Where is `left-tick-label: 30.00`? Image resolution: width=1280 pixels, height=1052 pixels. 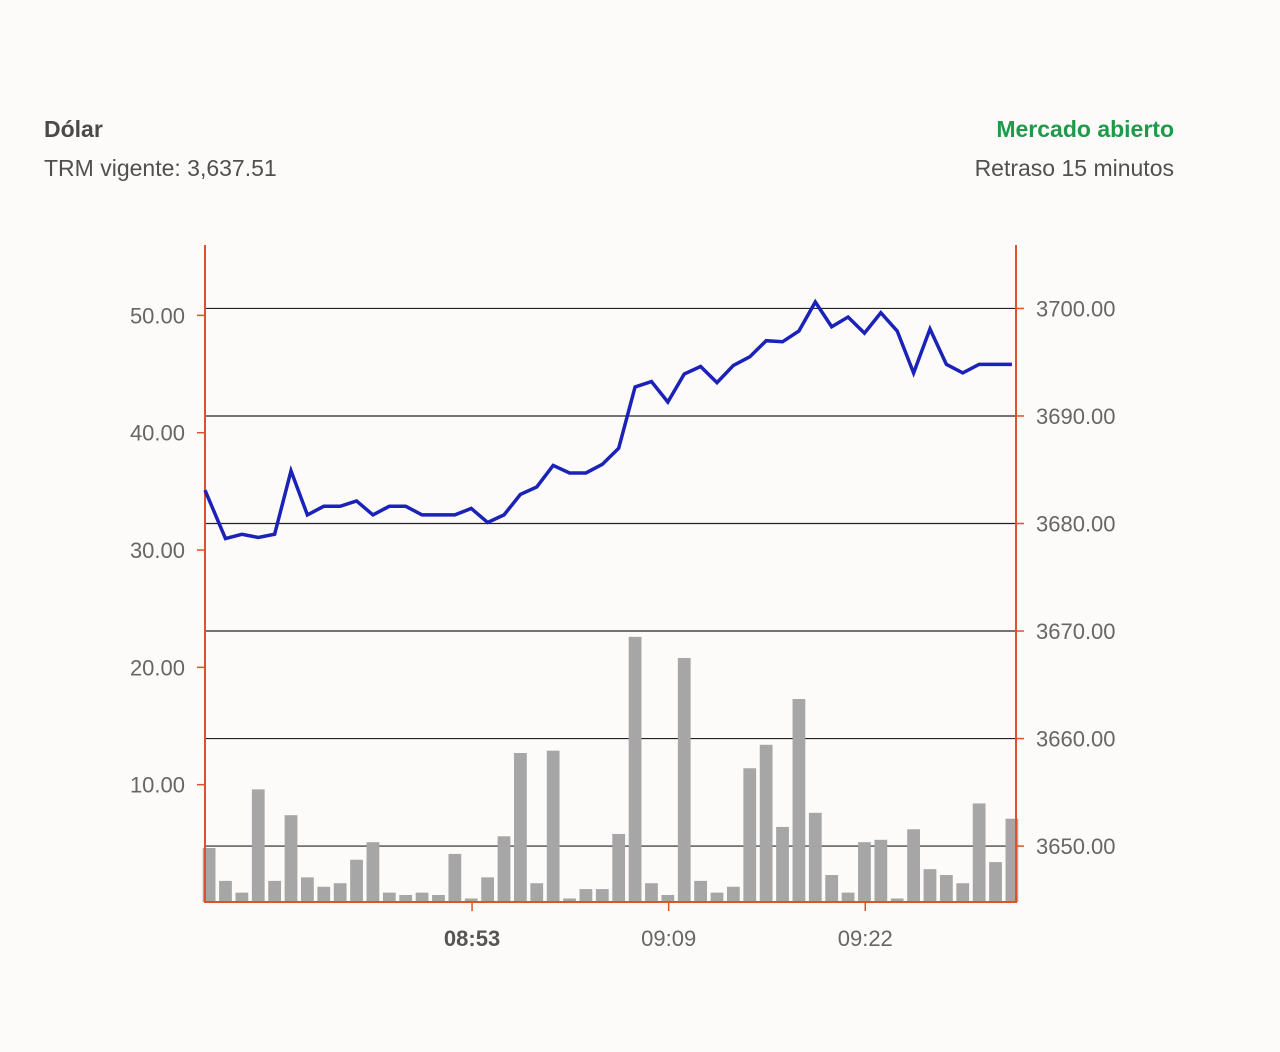 left-tick-label: 30.00 is located at coordinates (157, 550).